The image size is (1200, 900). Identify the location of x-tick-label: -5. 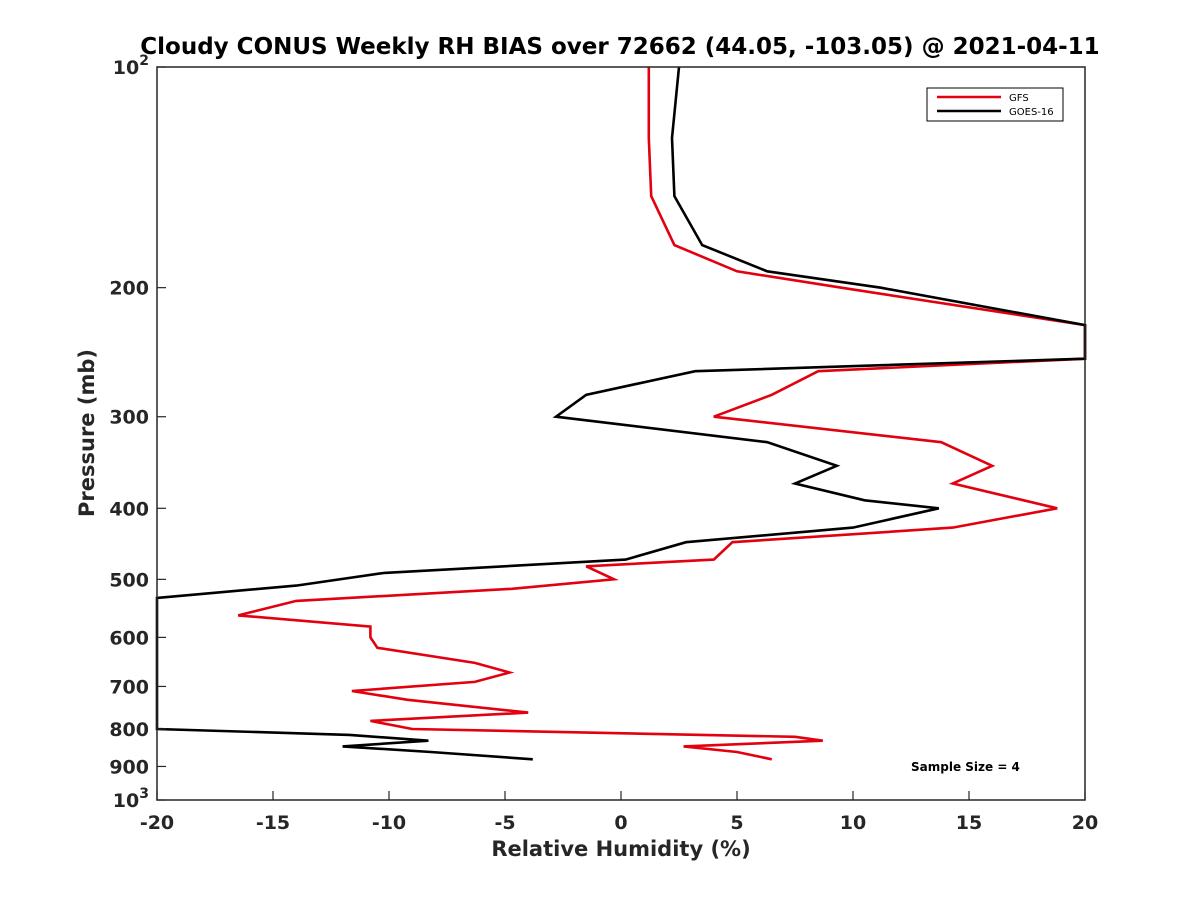
(504, 823).